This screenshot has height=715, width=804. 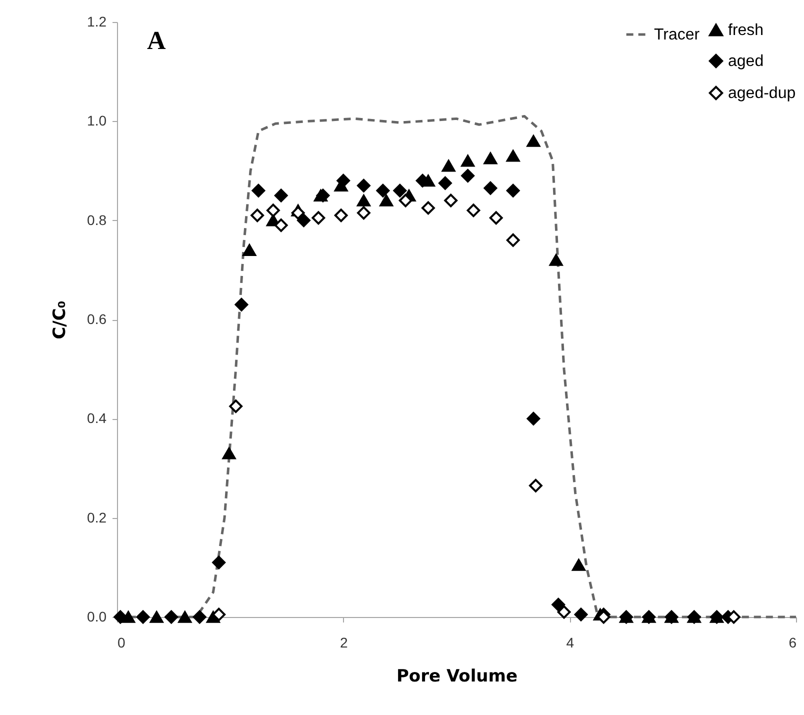 I want to click on x-tick-label: 4, so click(x=570, y=642).